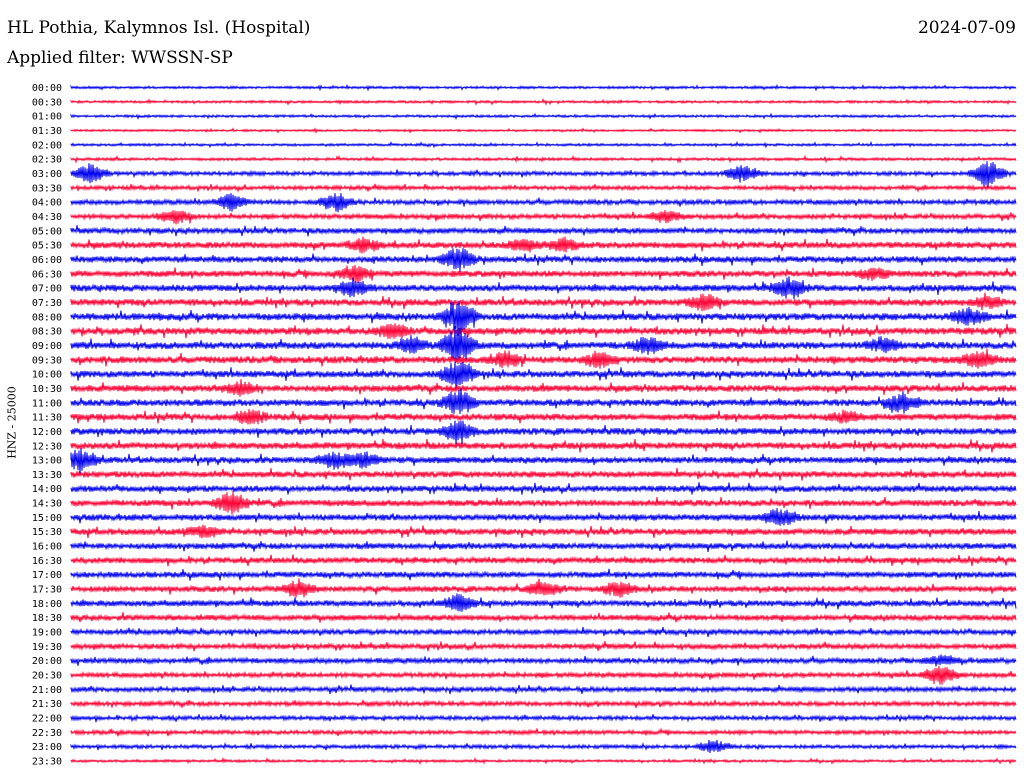 The height and width of the screenshot is (780, 1024). I want to click on time-tick-label: 04:00, so click(47, 203).